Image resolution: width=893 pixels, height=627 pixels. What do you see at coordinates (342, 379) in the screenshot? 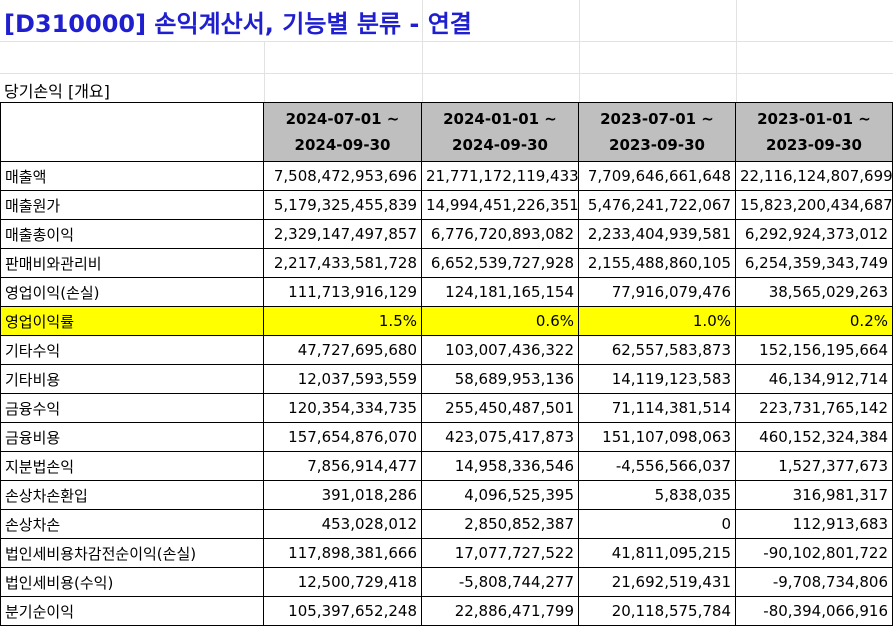
I see `value-cell: 12,037,593,559` at bounding box center [342, 379].